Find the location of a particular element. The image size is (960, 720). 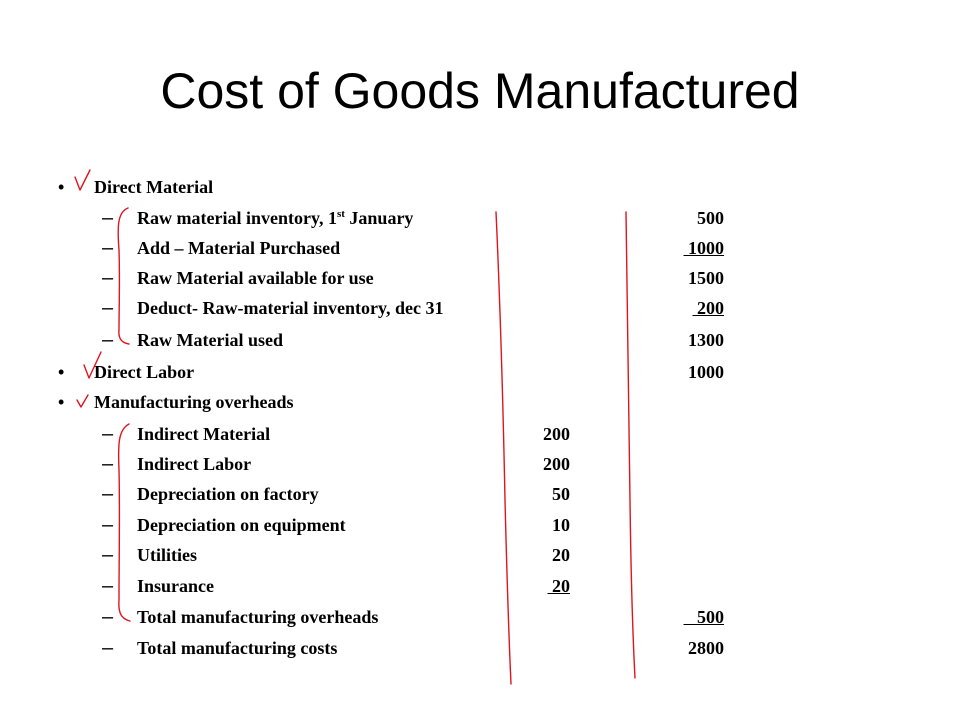

section-value: 1000 is located at coordinates (706, 372).